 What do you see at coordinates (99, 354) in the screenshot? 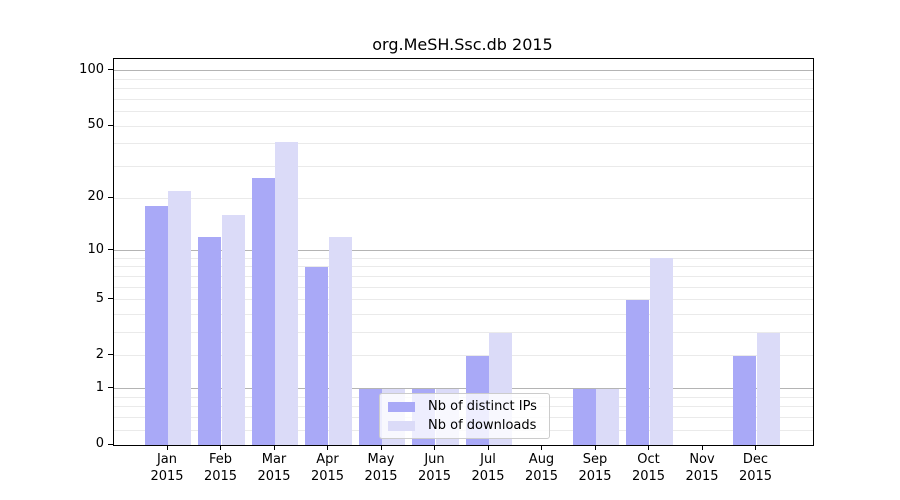
I see `y-tick-label: 2` at bounding box center [99, 354].